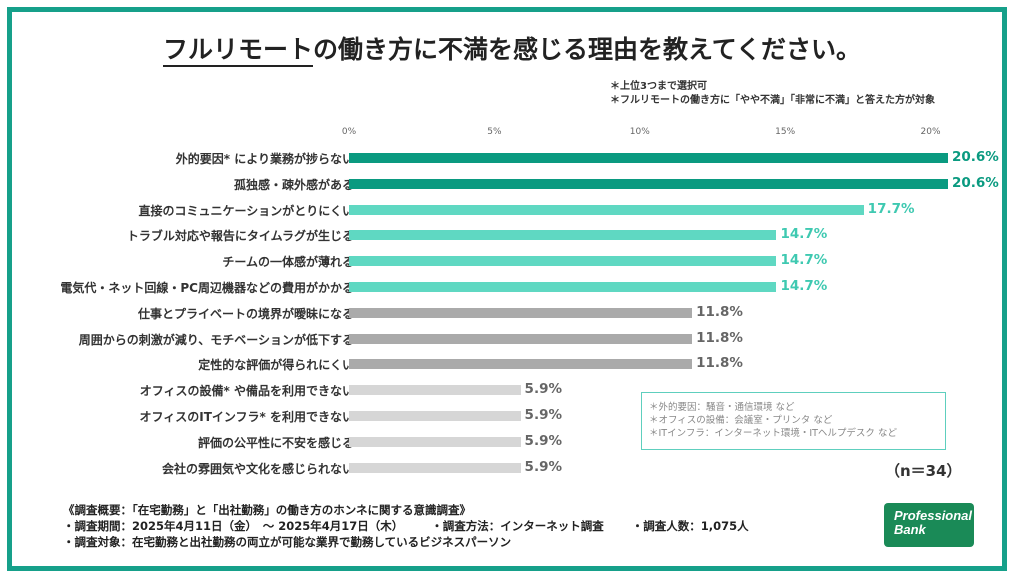 Image resolution: width=1024 pixels, height=576 pixels. What do you see at coordinates (267, 510) in the screenshot?
I see `survey-title: 《調査概要：「在宅勤務」と「出社勤務」の働き方のホンネに関する意識調査》` at bounding box center [267, 510].